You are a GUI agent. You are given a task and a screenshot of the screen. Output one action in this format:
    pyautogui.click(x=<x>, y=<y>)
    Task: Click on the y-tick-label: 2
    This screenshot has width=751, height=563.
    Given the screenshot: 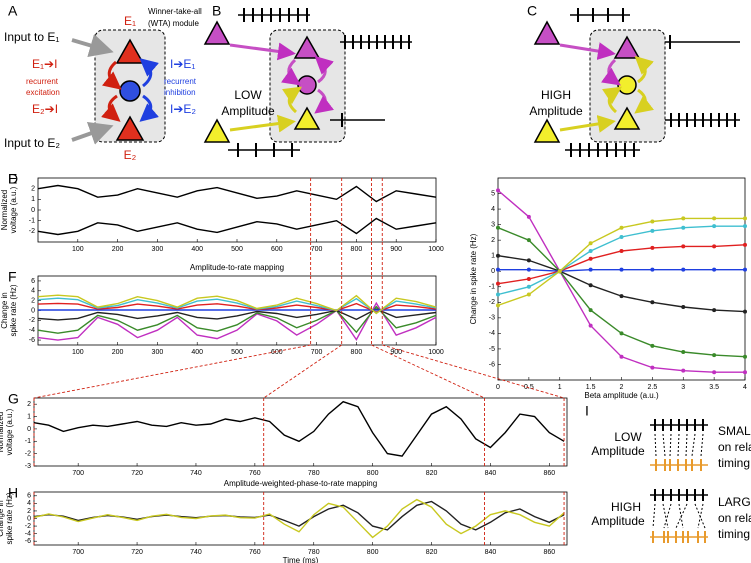 What is the action you would take?
    pyautogui.click(x=33, y=300)
    